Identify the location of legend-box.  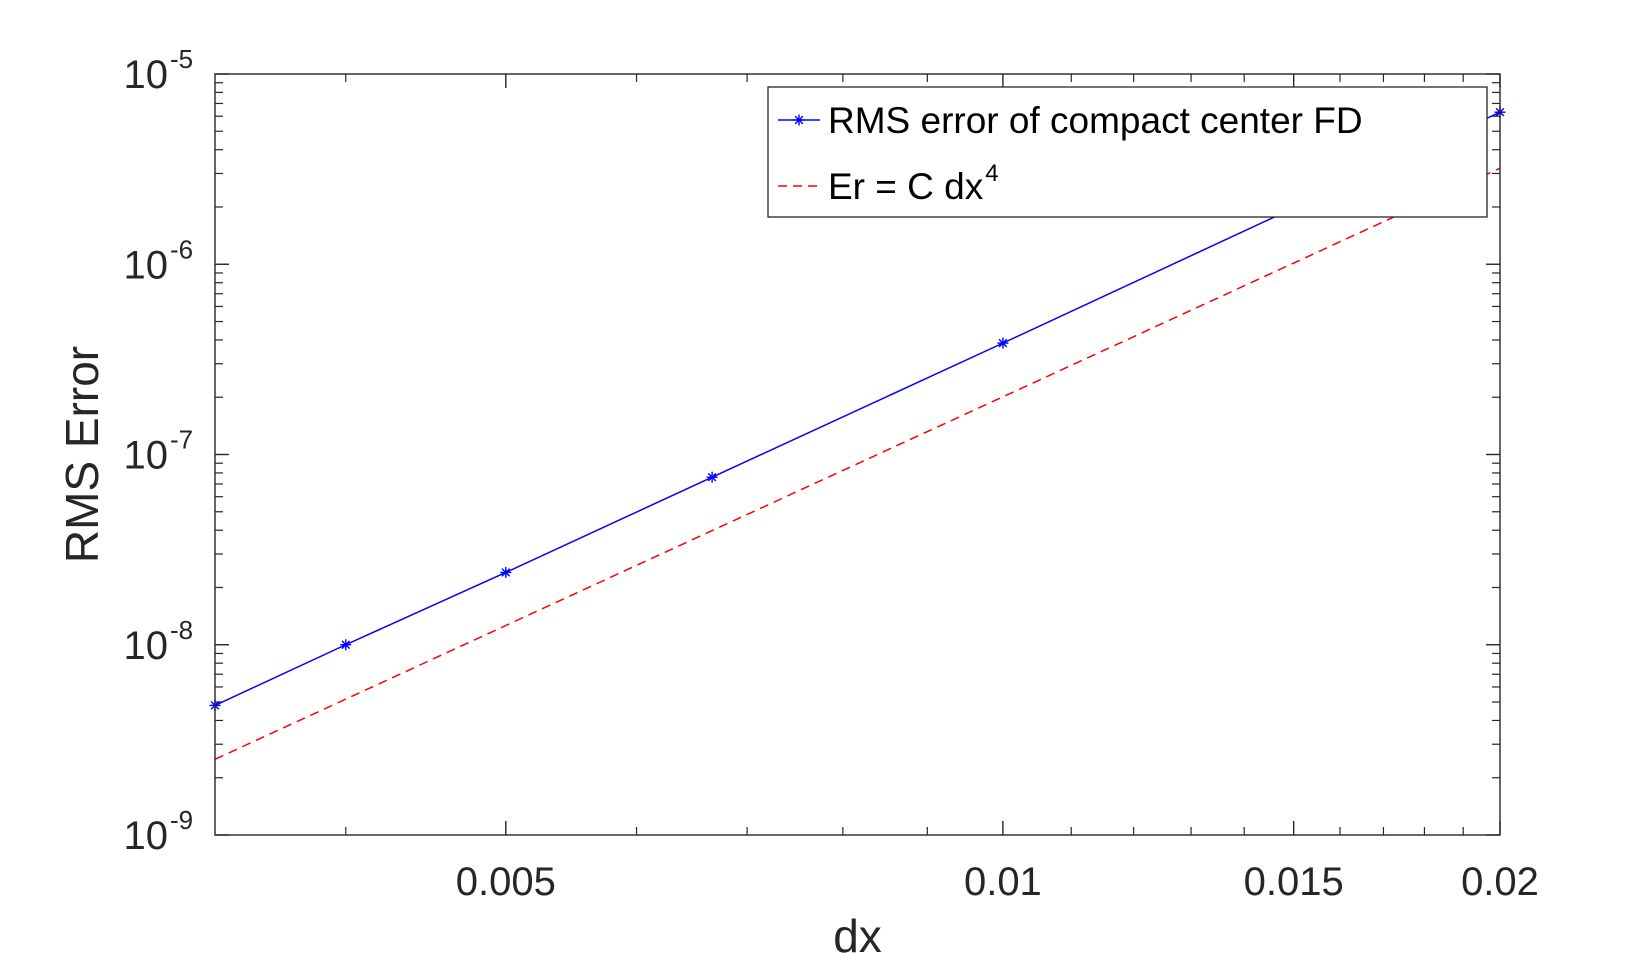
(1127, 152).